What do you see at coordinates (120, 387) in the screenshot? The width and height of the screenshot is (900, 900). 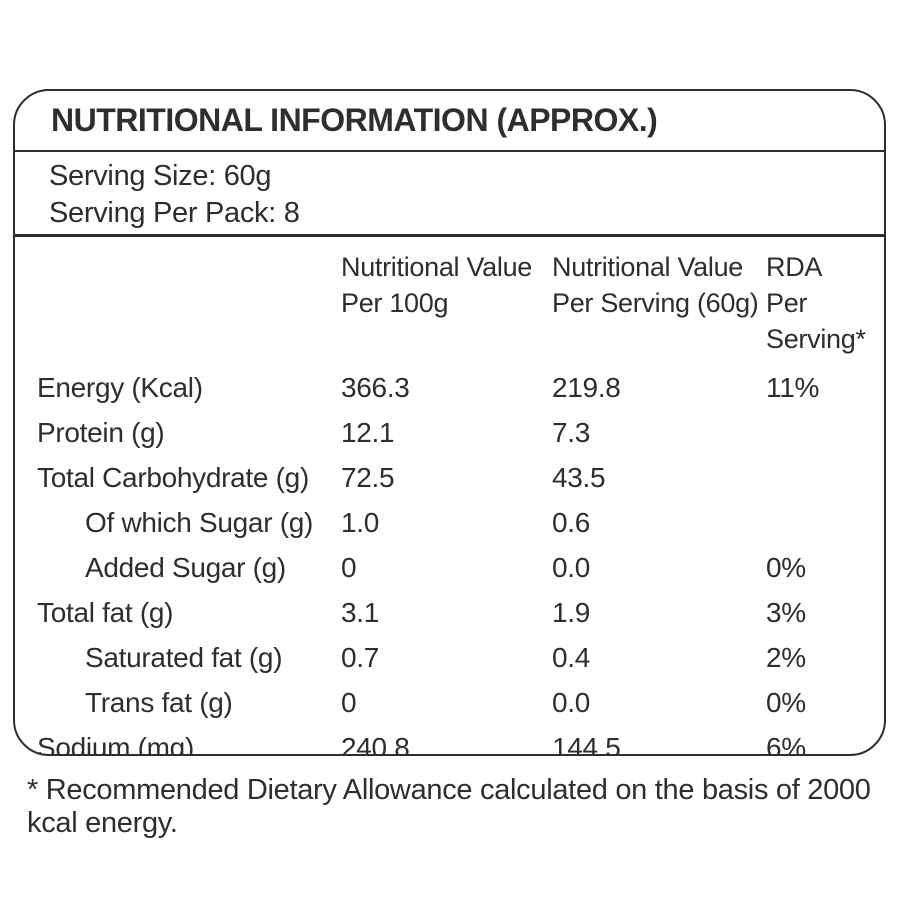 I see `row-label: Energy (Kcal)` at bounding box center [120, 387].